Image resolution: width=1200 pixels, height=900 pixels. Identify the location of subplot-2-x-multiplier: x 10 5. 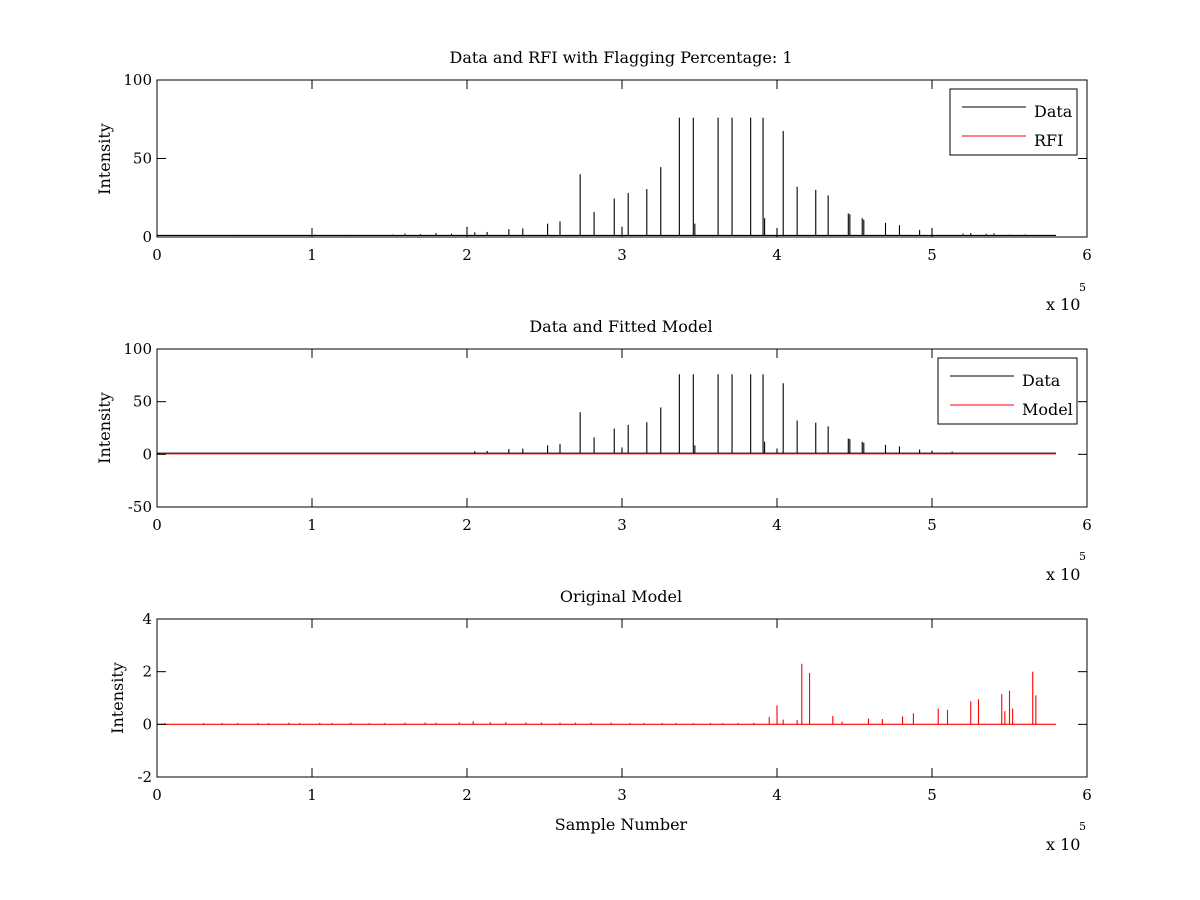
(1066, 567).